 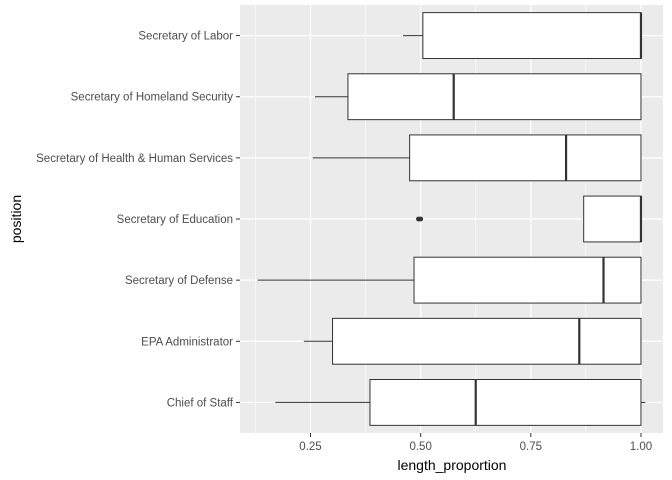 What do you see at coordinates (310, 447) in the screenshot?
I see `x-tick-label: 0.25` at bounding box center [310, 447].